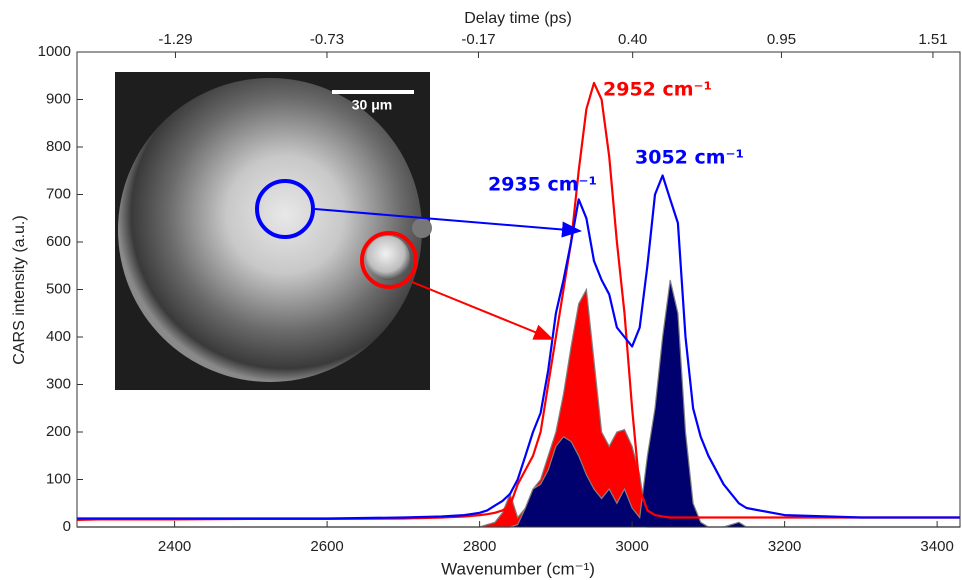 The image size is (962, 580). What do you see at coordinates (58, 288) in the screenshot?
I see `y-tick-label: 500` at bounding box center [58, 288].